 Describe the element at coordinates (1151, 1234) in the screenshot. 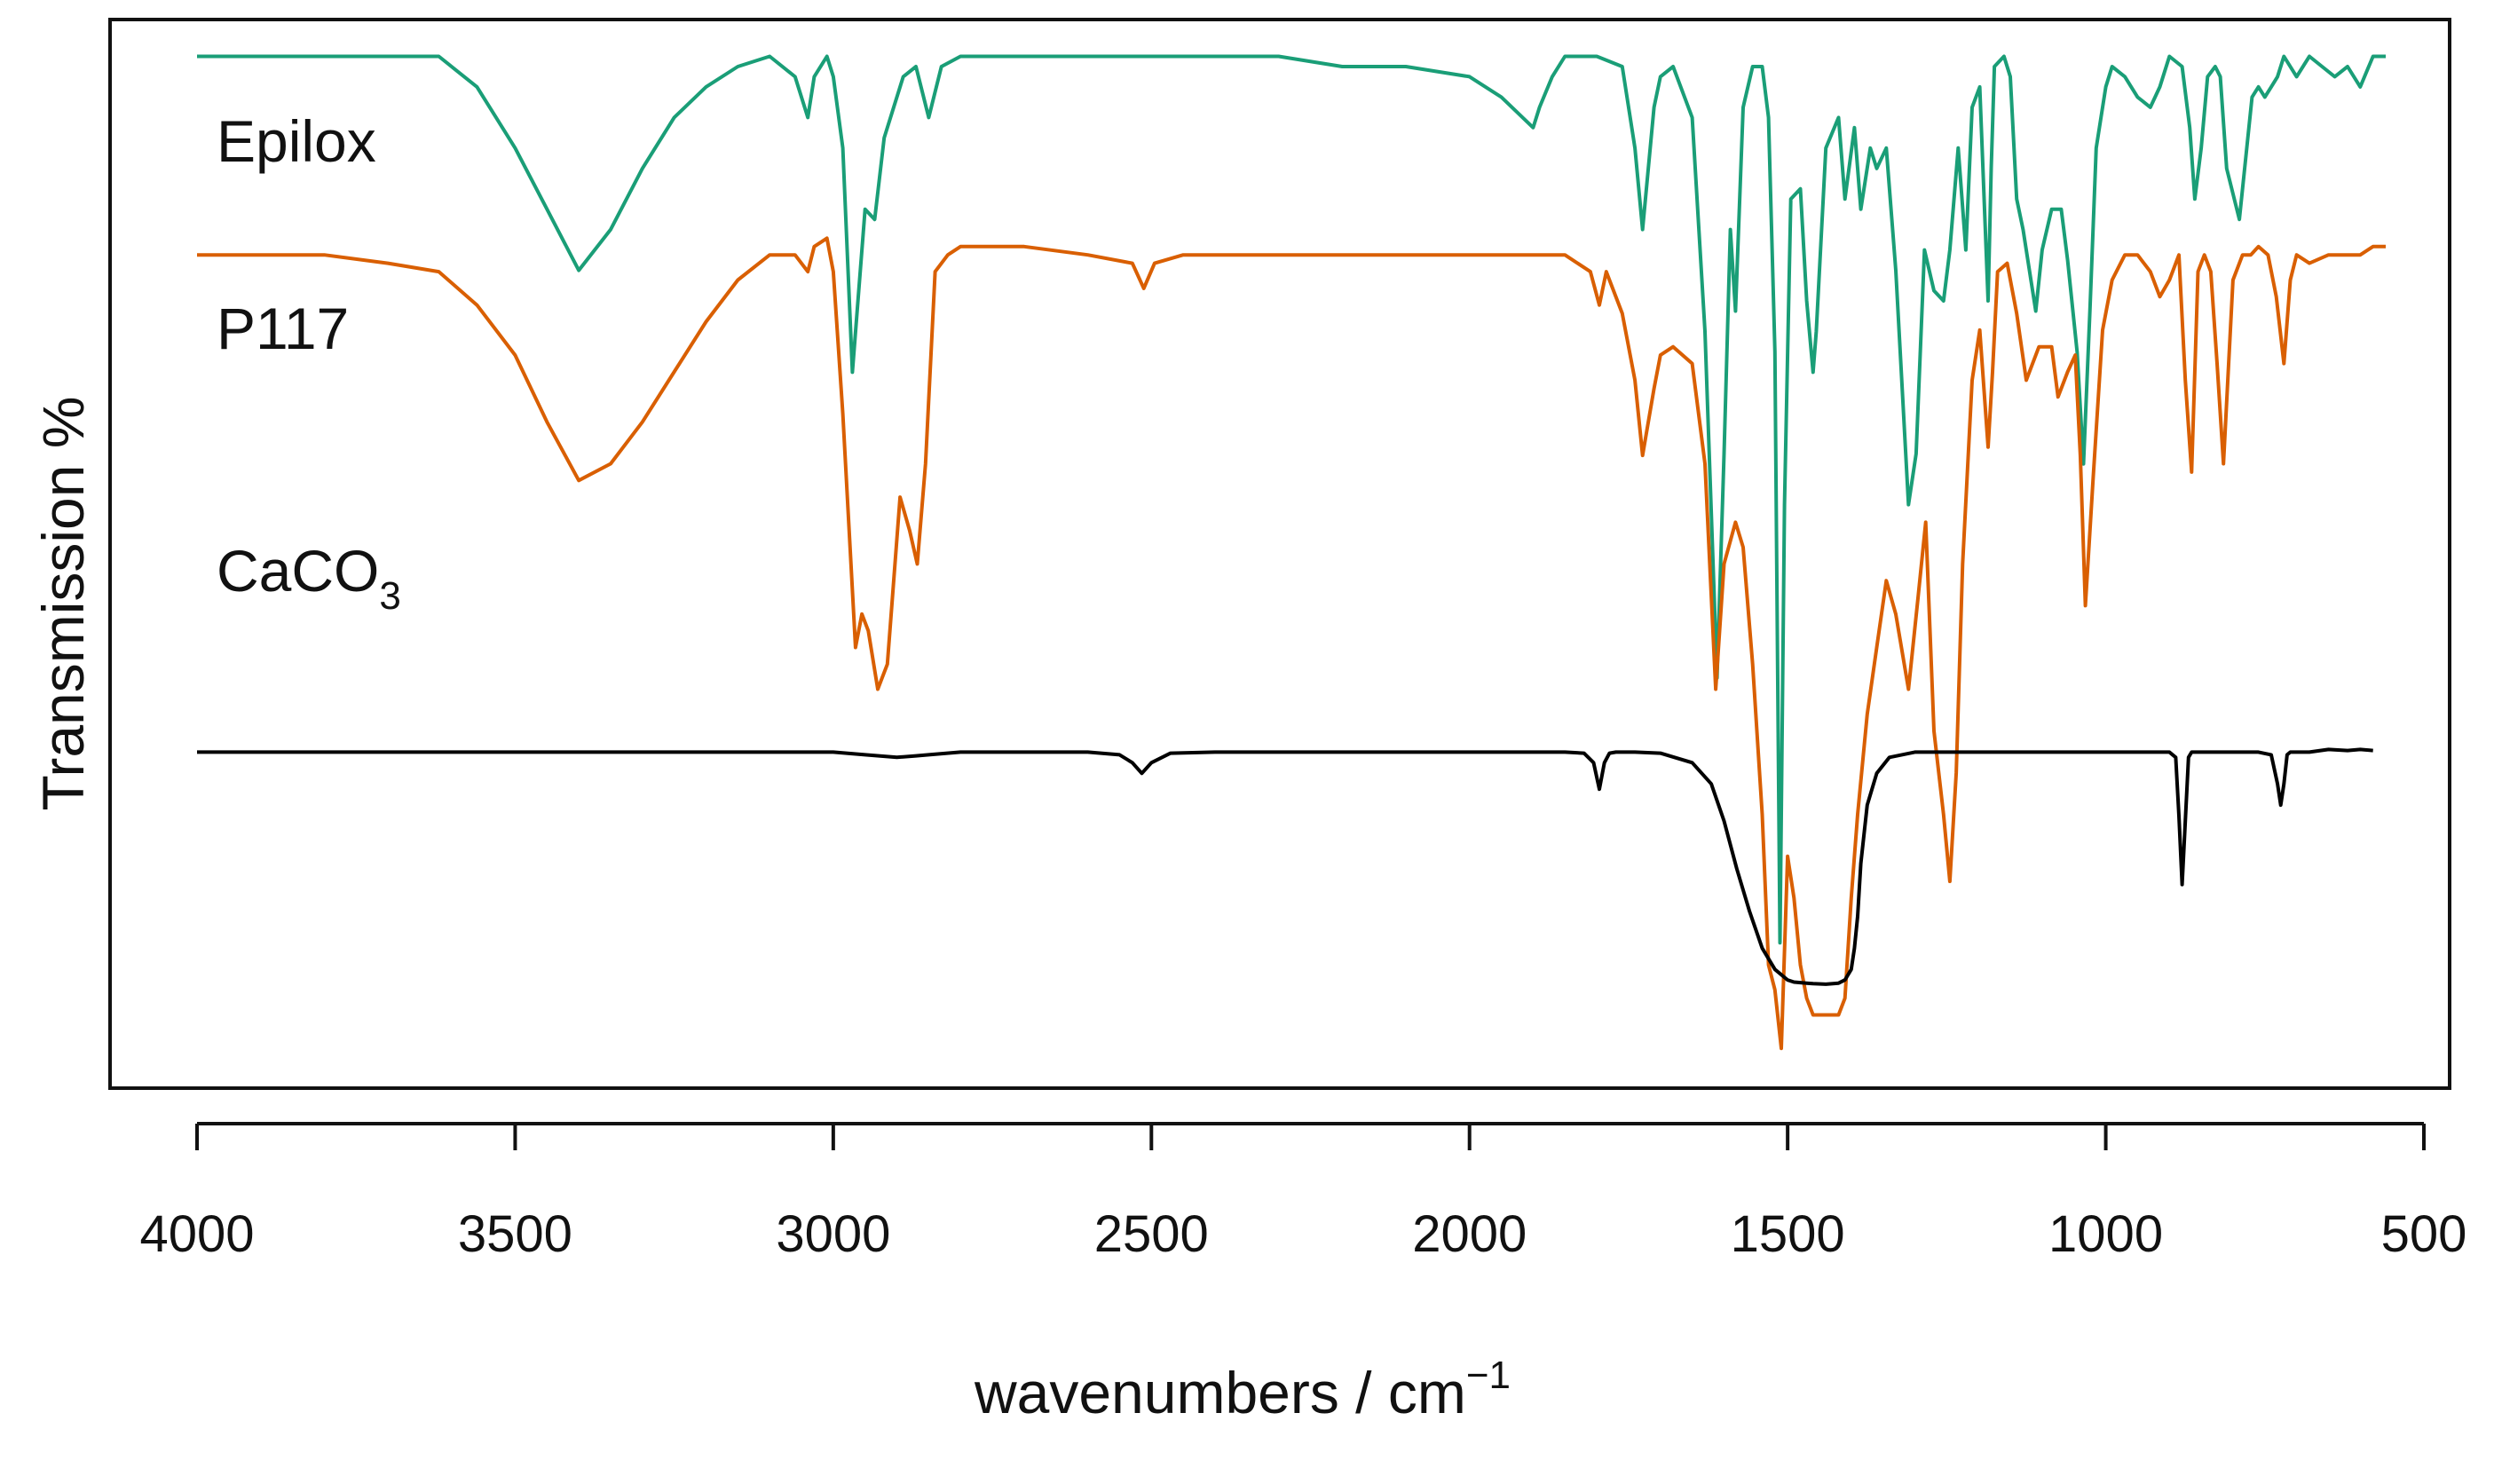

I see `x-tick-label: 2500` at that location.